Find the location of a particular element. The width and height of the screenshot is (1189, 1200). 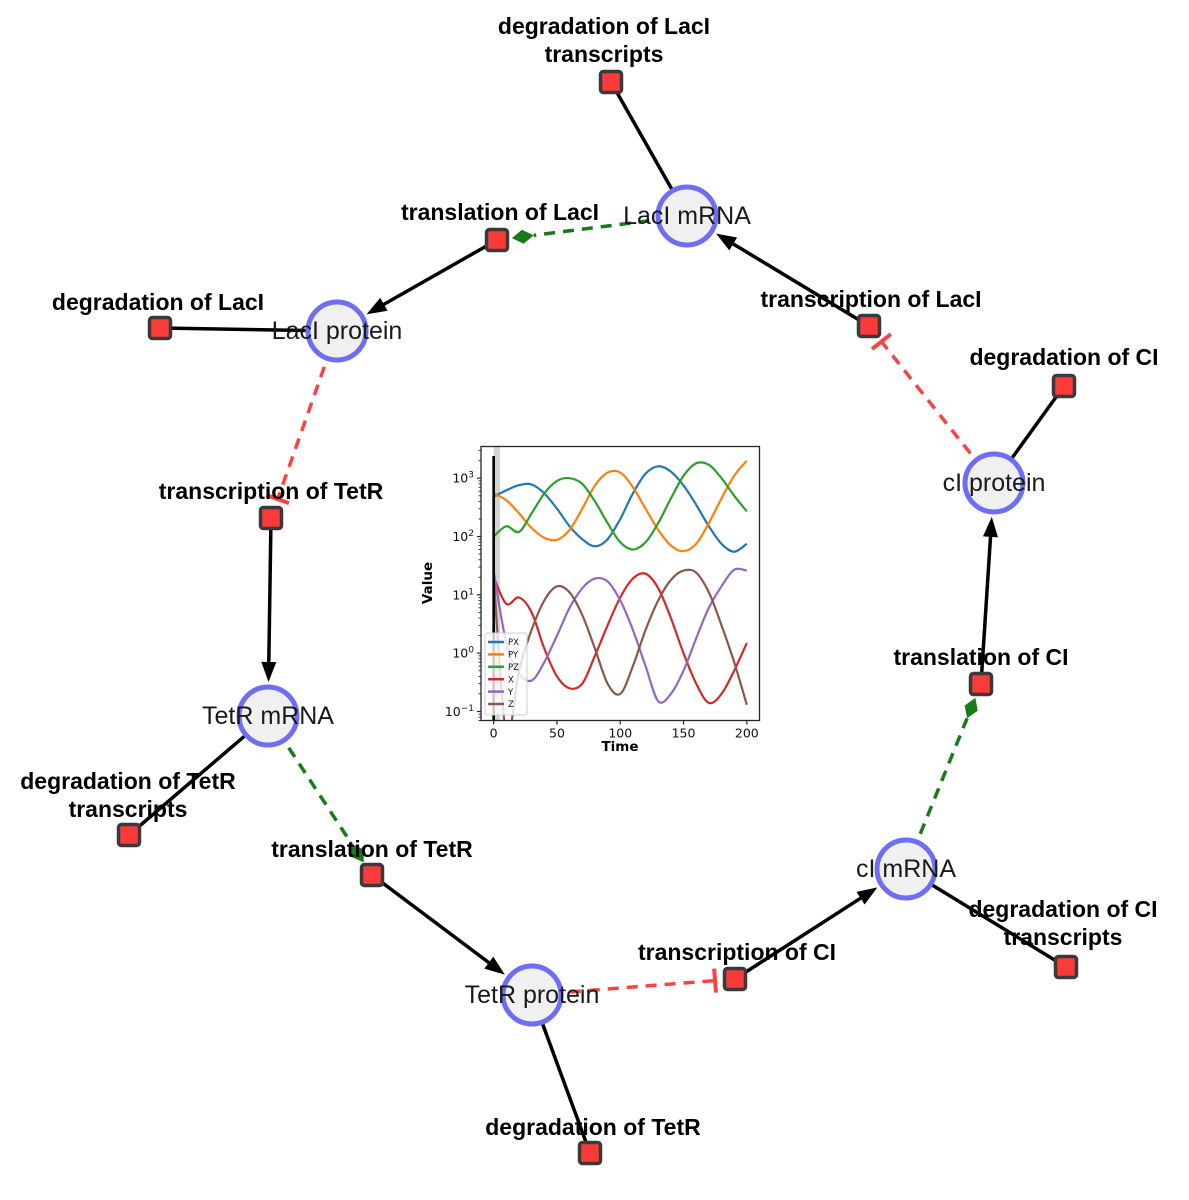

y-axis-label: Value is located at coordinates (428, 583).